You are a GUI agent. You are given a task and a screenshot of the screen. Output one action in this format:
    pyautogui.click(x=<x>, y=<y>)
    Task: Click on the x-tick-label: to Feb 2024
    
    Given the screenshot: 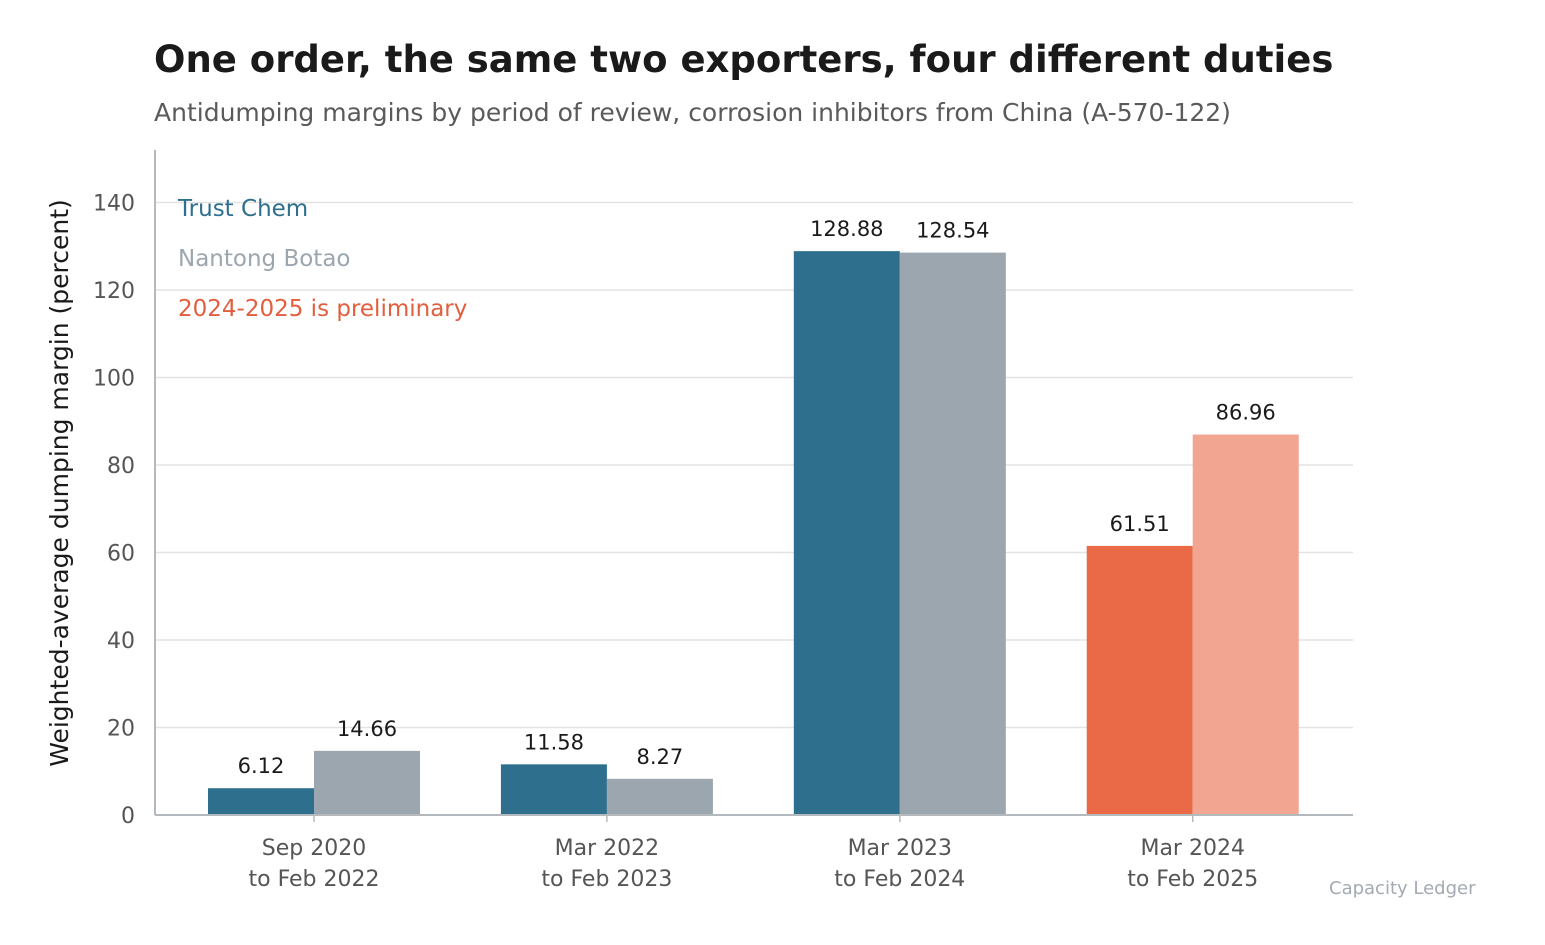 What is the action you would take?
    pyautogui.click(x=899, y=879)
    